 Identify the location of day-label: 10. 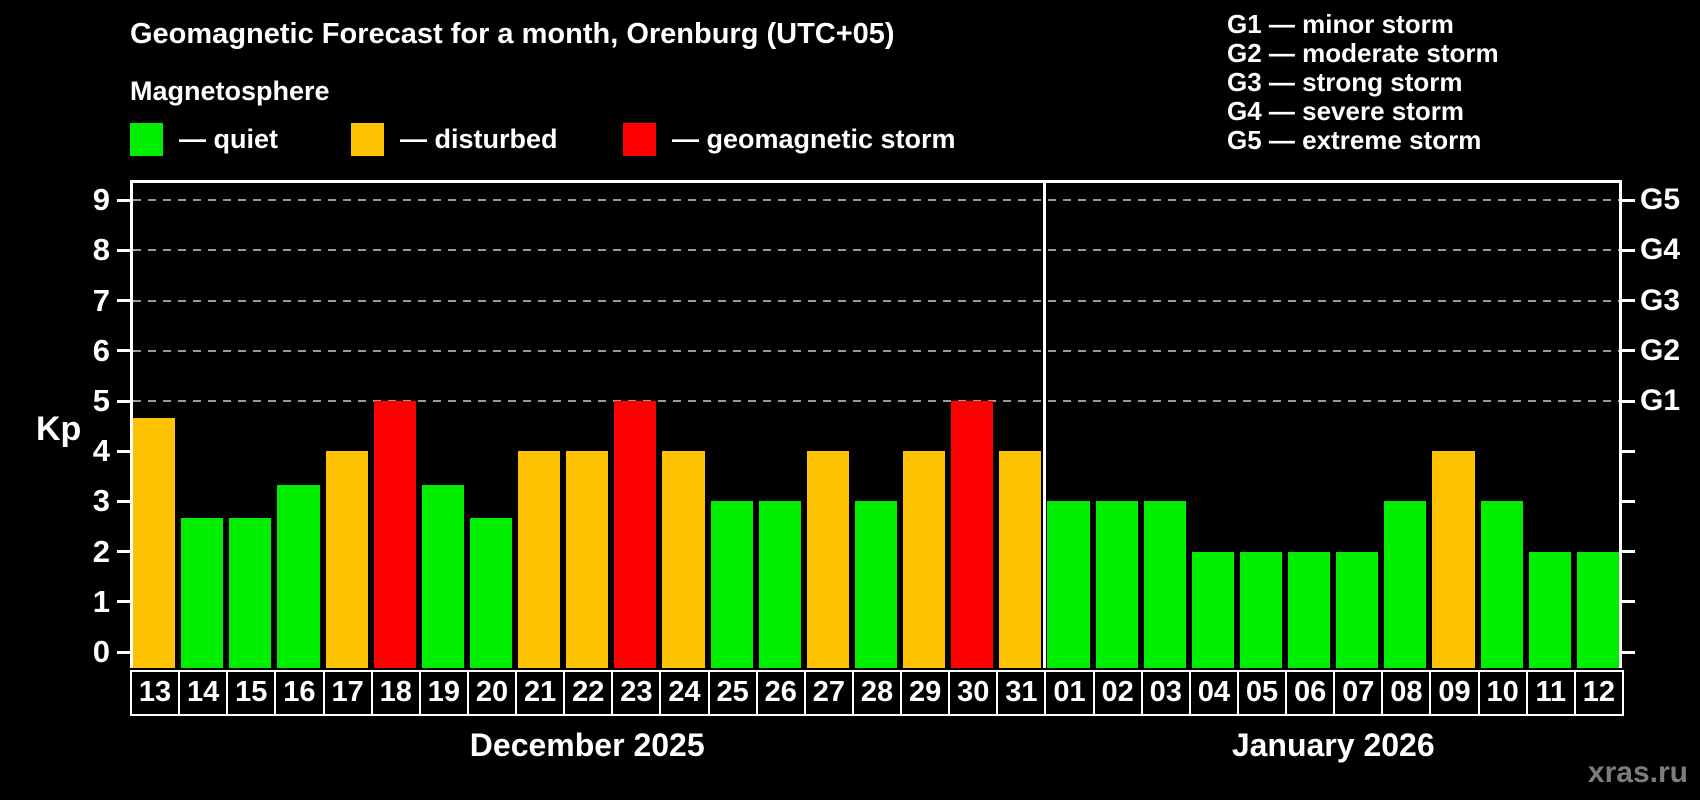
(1502, 693).